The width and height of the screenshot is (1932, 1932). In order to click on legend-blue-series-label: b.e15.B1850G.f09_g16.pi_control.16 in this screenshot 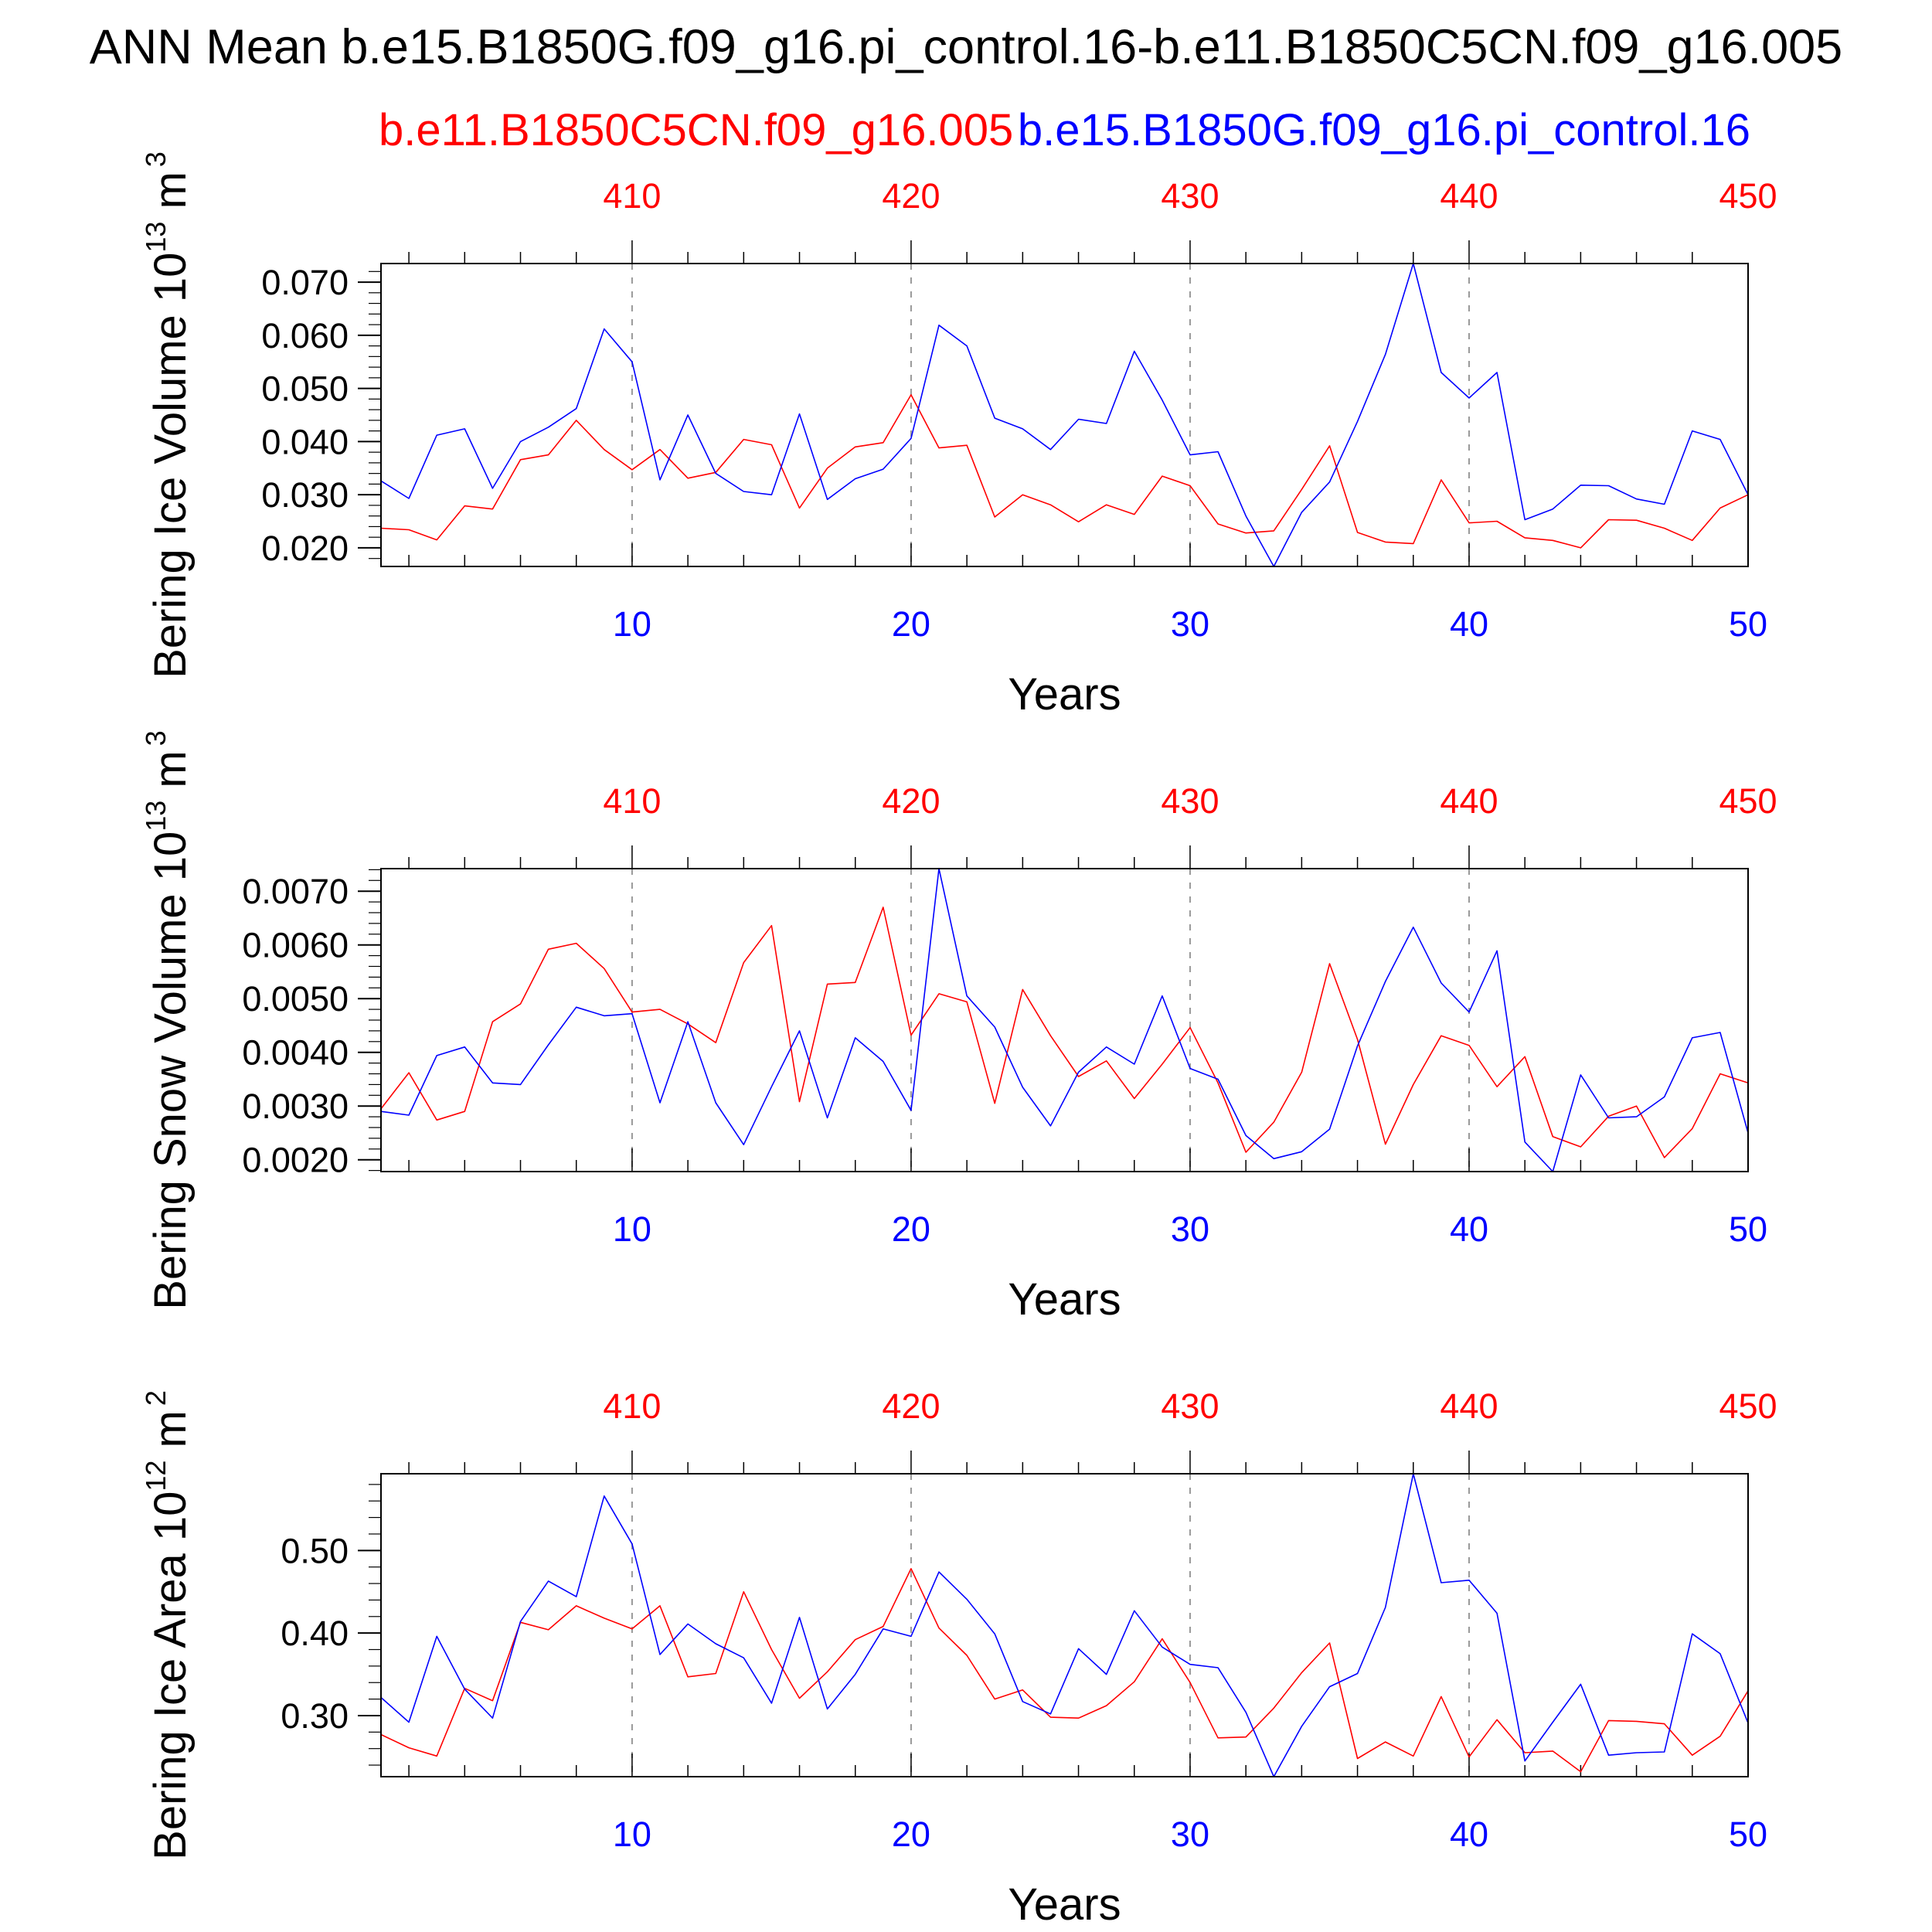, I will do `click(1384, 130)`.